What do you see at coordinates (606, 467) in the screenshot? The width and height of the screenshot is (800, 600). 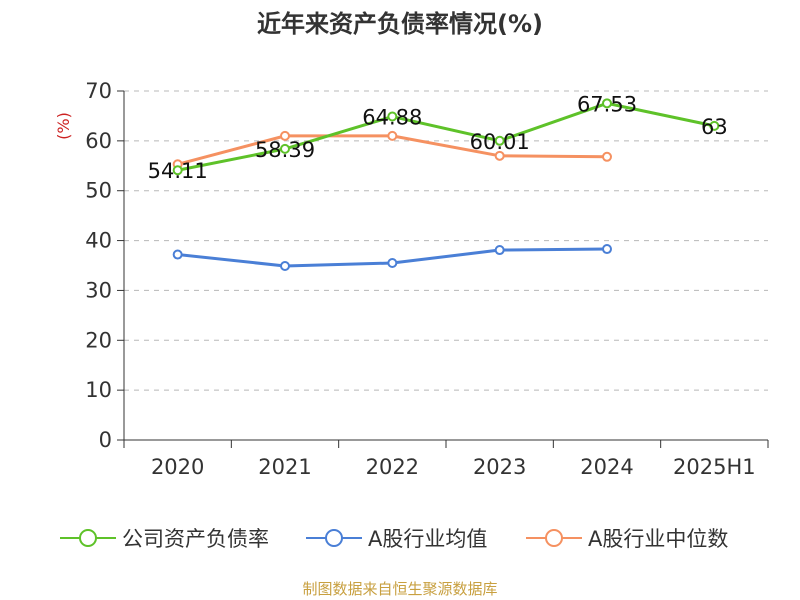 I see `x-tick-label: 2024` at bounding box center [606, 467].